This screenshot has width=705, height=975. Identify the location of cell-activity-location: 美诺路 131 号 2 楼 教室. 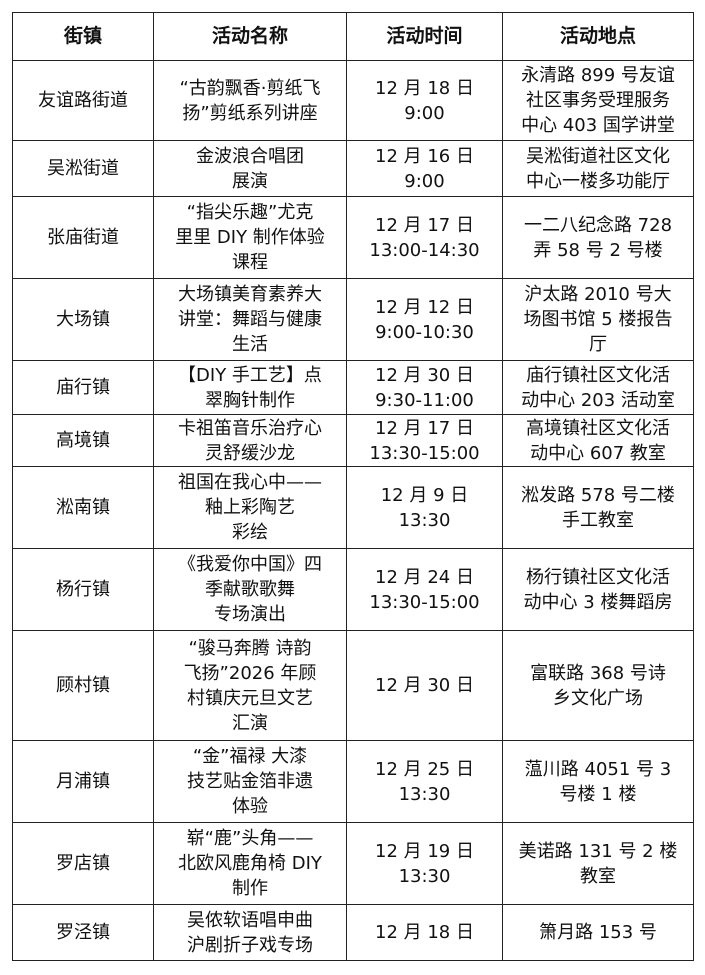
(598, 863).